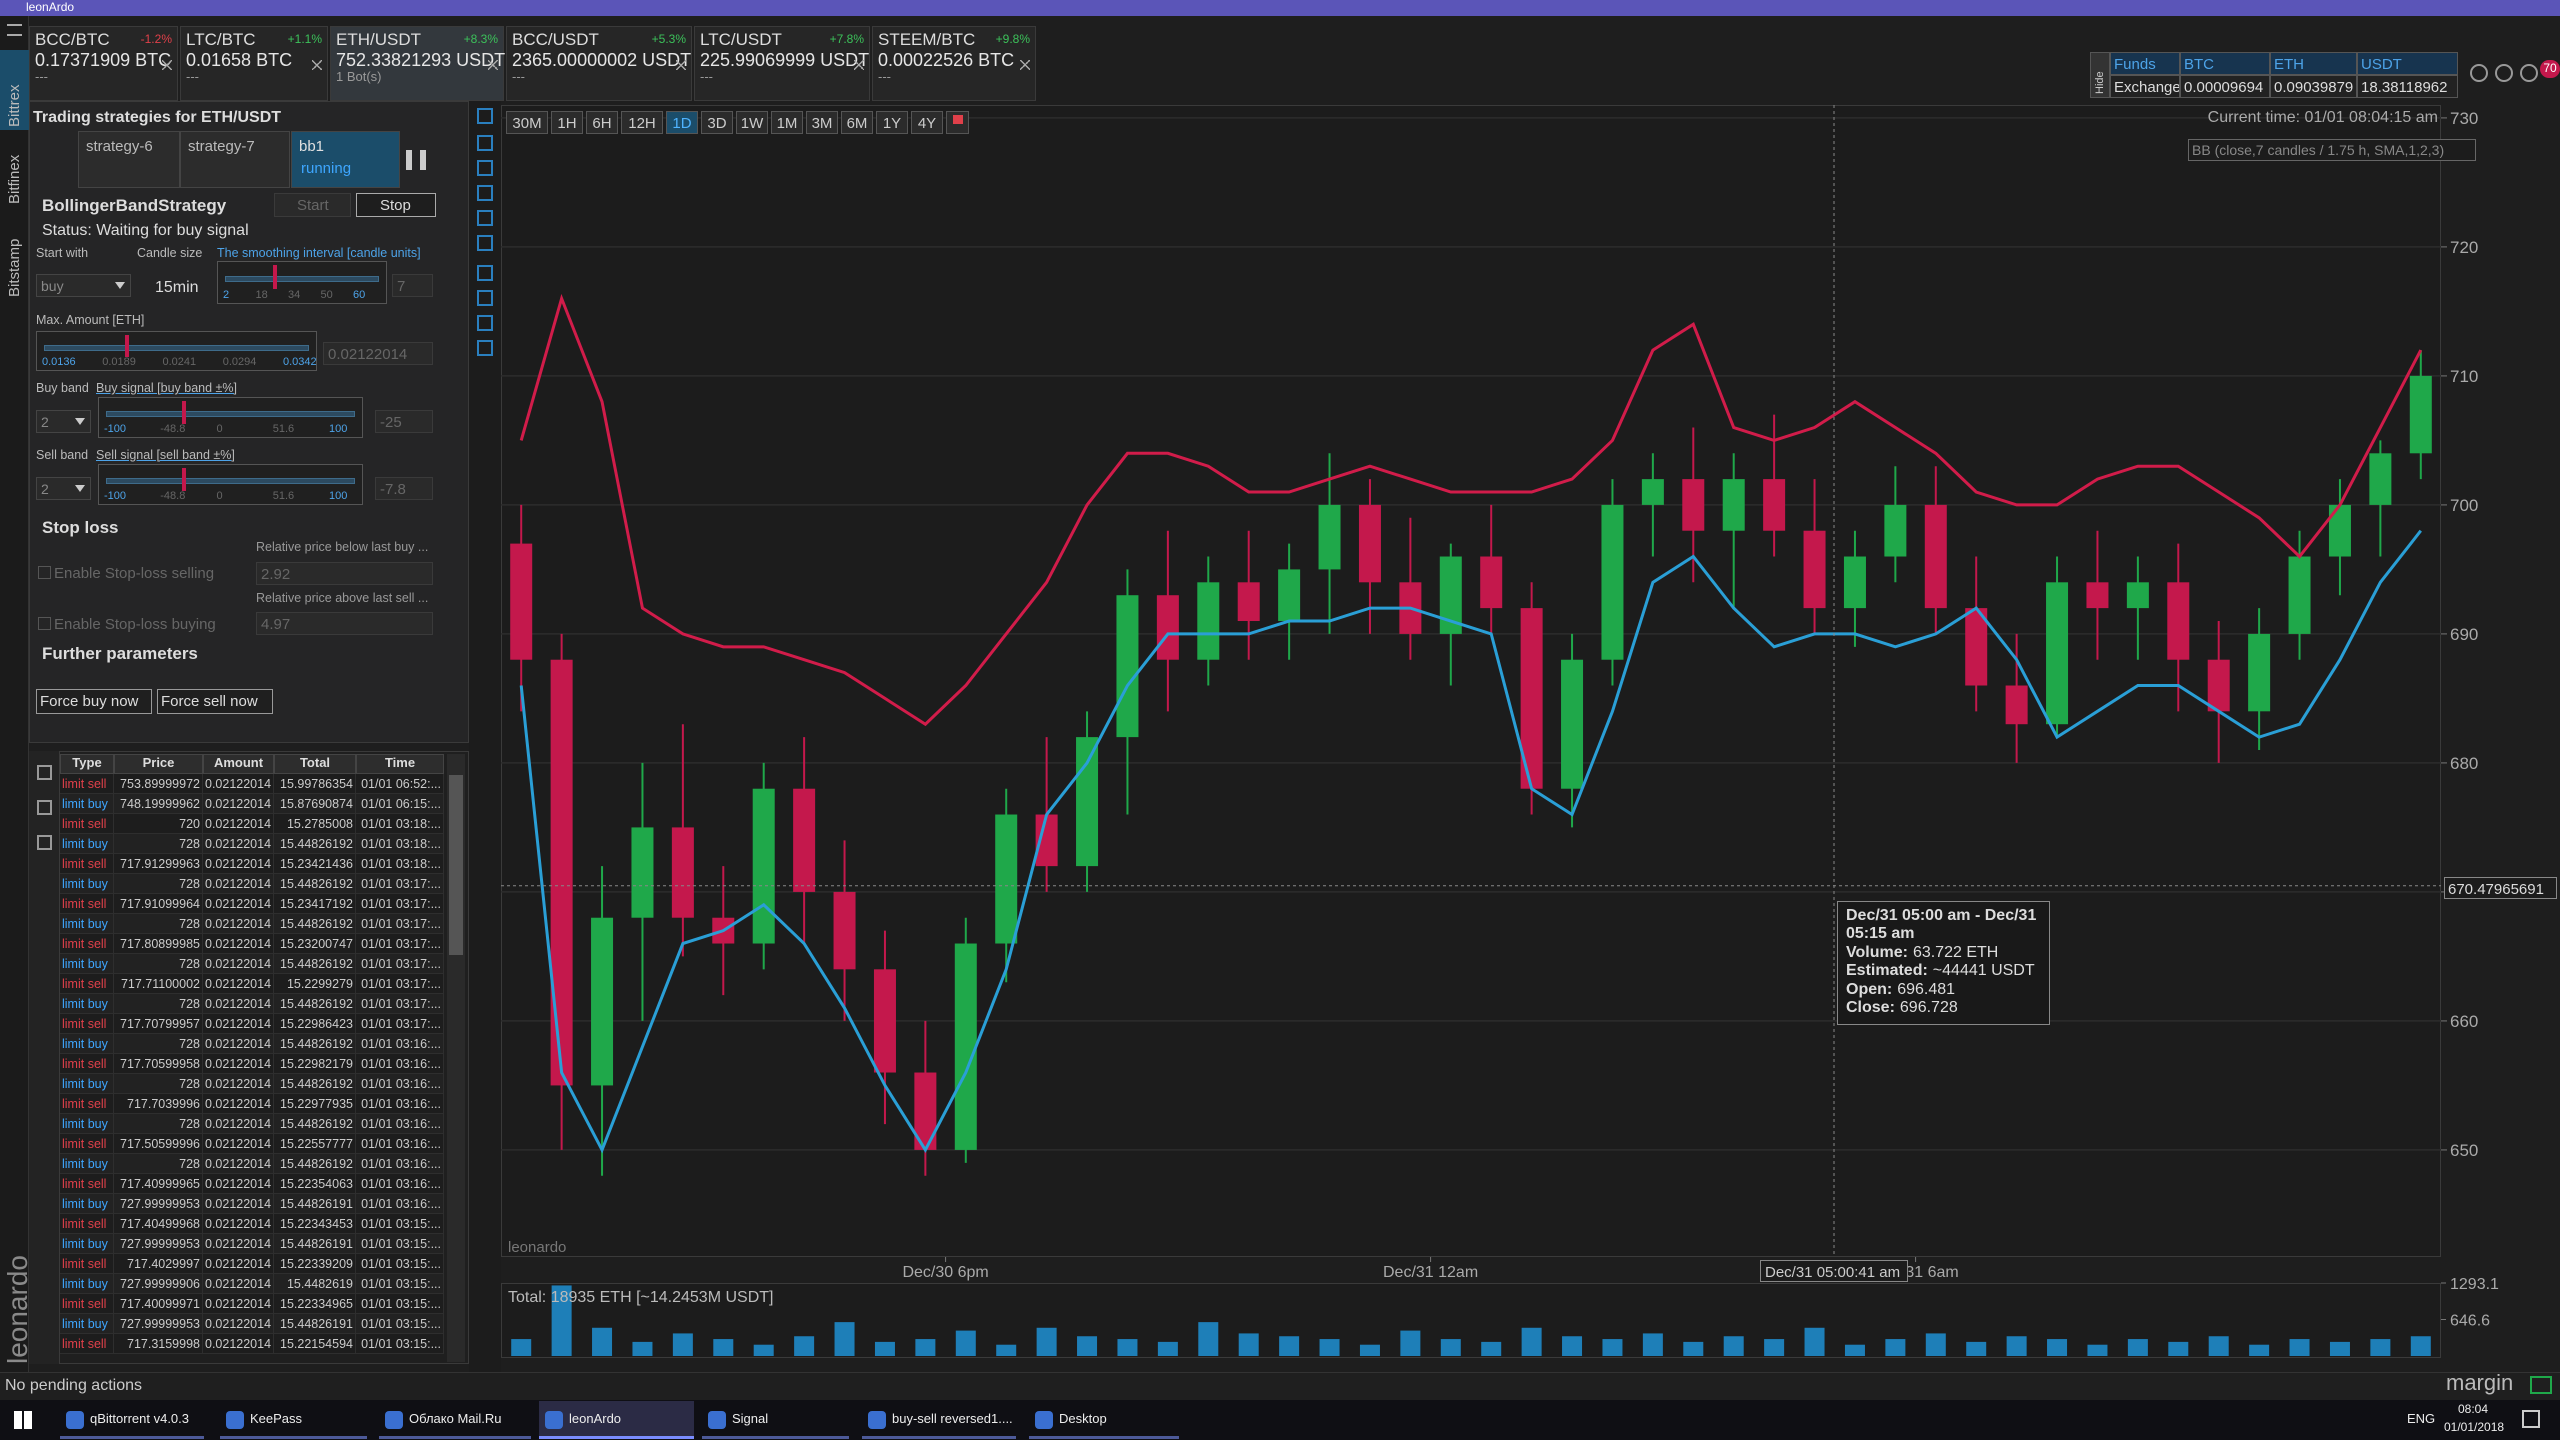 The image size is (2560, 1440). Describe the element at coordinates (787, 122) in the screenshot. I see `timeframe-button: 1M` at that location.